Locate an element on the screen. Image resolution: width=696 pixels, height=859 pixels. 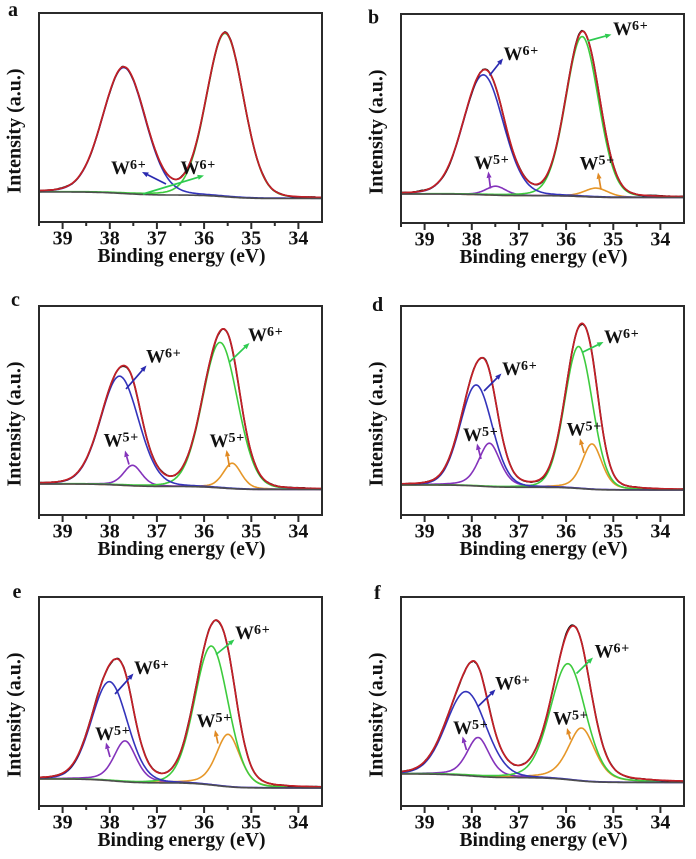
svg-text: d is located at coordinates (377, 305).